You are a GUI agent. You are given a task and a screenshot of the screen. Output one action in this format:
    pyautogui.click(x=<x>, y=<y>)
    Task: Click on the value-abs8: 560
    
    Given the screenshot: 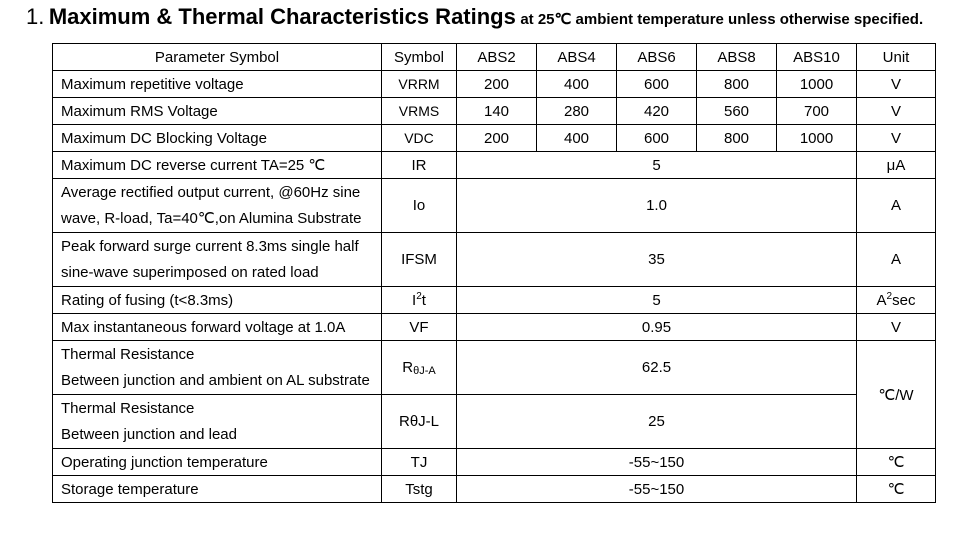 What is the action you would take?
    pyautogui.click(x=736, y=111)
    